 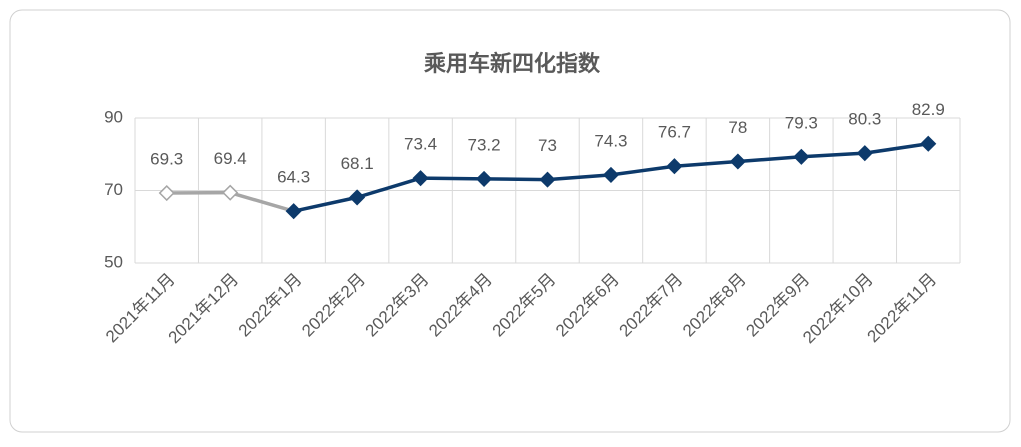 What do you see at coordinates (801, 122) in the screenshot?
I see `data-label: 79.3` at bounding box center [801, 122].